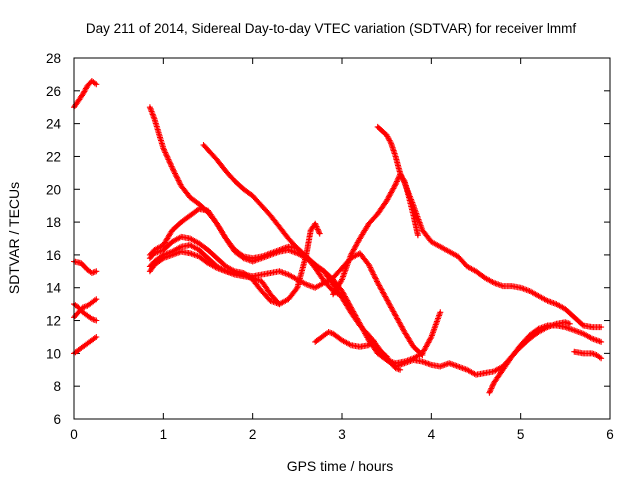 The height and width of the screenshot is (480, 640). What do you see at coordinates (14, 238) in the screenshot?
I see `y-axis-label: SDTVAR / TECUs` at bounding box center [14, 238].